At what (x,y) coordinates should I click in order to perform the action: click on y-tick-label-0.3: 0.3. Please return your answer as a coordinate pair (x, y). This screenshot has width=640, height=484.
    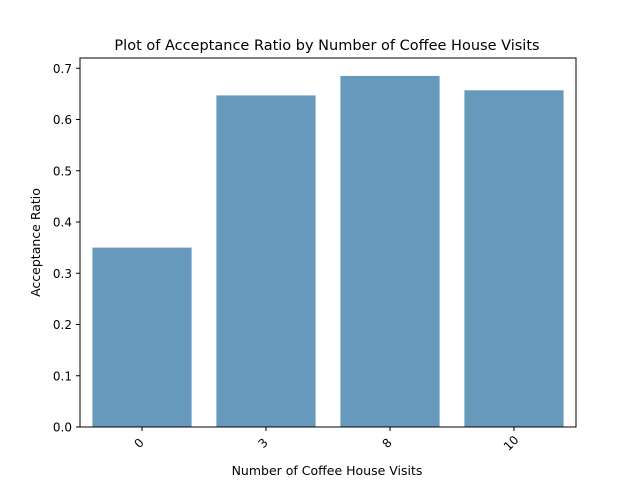
    Looking at the image, I should click on (62, 274).